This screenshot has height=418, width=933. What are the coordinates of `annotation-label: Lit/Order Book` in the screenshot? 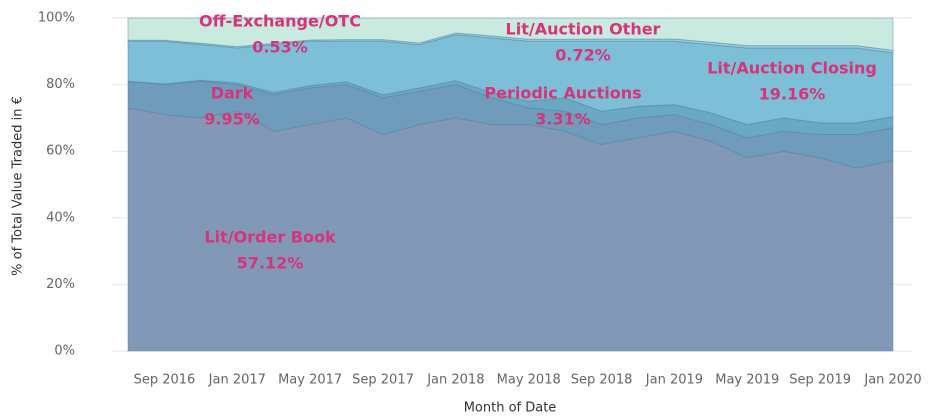 It's located at (270, 237).